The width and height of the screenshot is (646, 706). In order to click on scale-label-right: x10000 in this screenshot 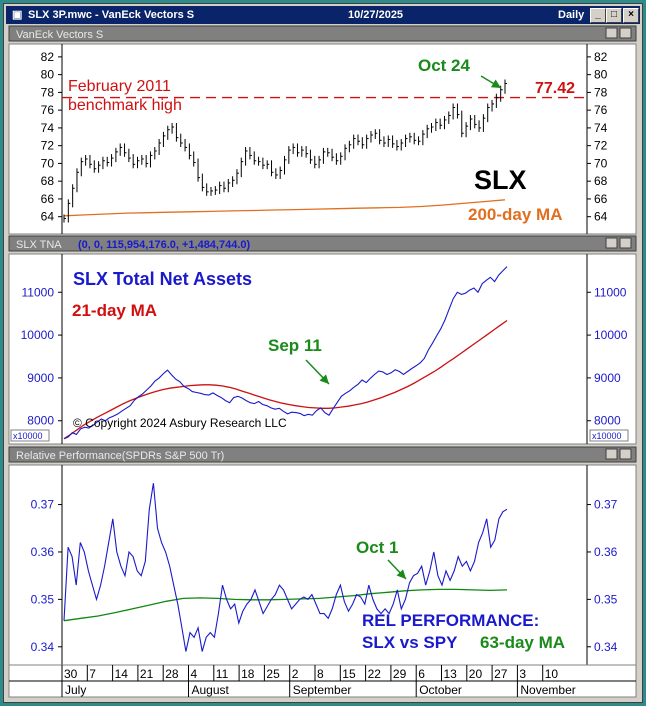, I will do `click(607, 436)`.